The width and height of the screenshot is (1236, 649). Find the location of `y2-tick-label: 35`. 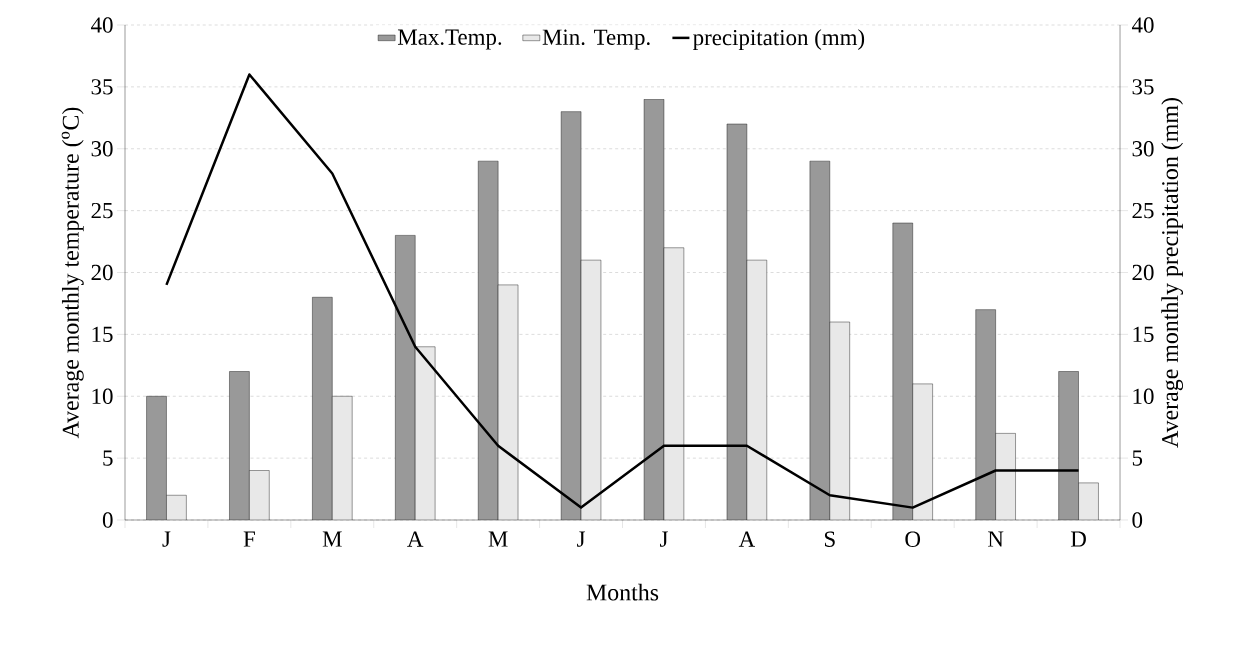

y2-tick-label: 35 is located at coordinates (1143, 87).